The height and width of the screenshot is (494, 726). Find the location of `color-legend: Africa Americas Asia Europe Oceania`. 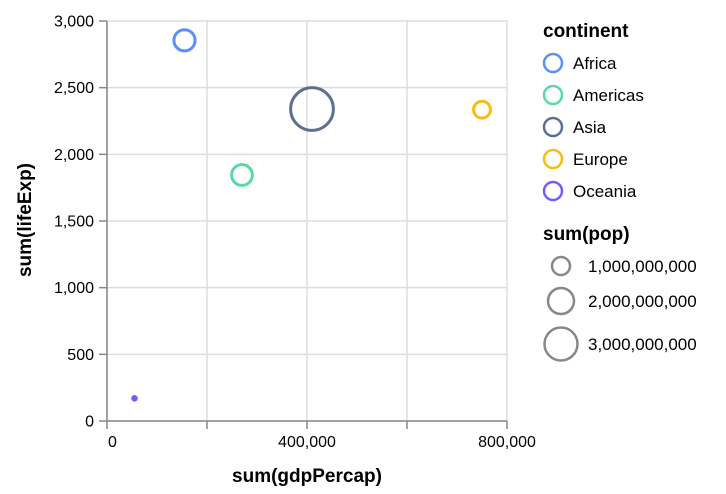

color-legend: Africa Americas Asia Europe Oceania is located at coordinates (593, 127).